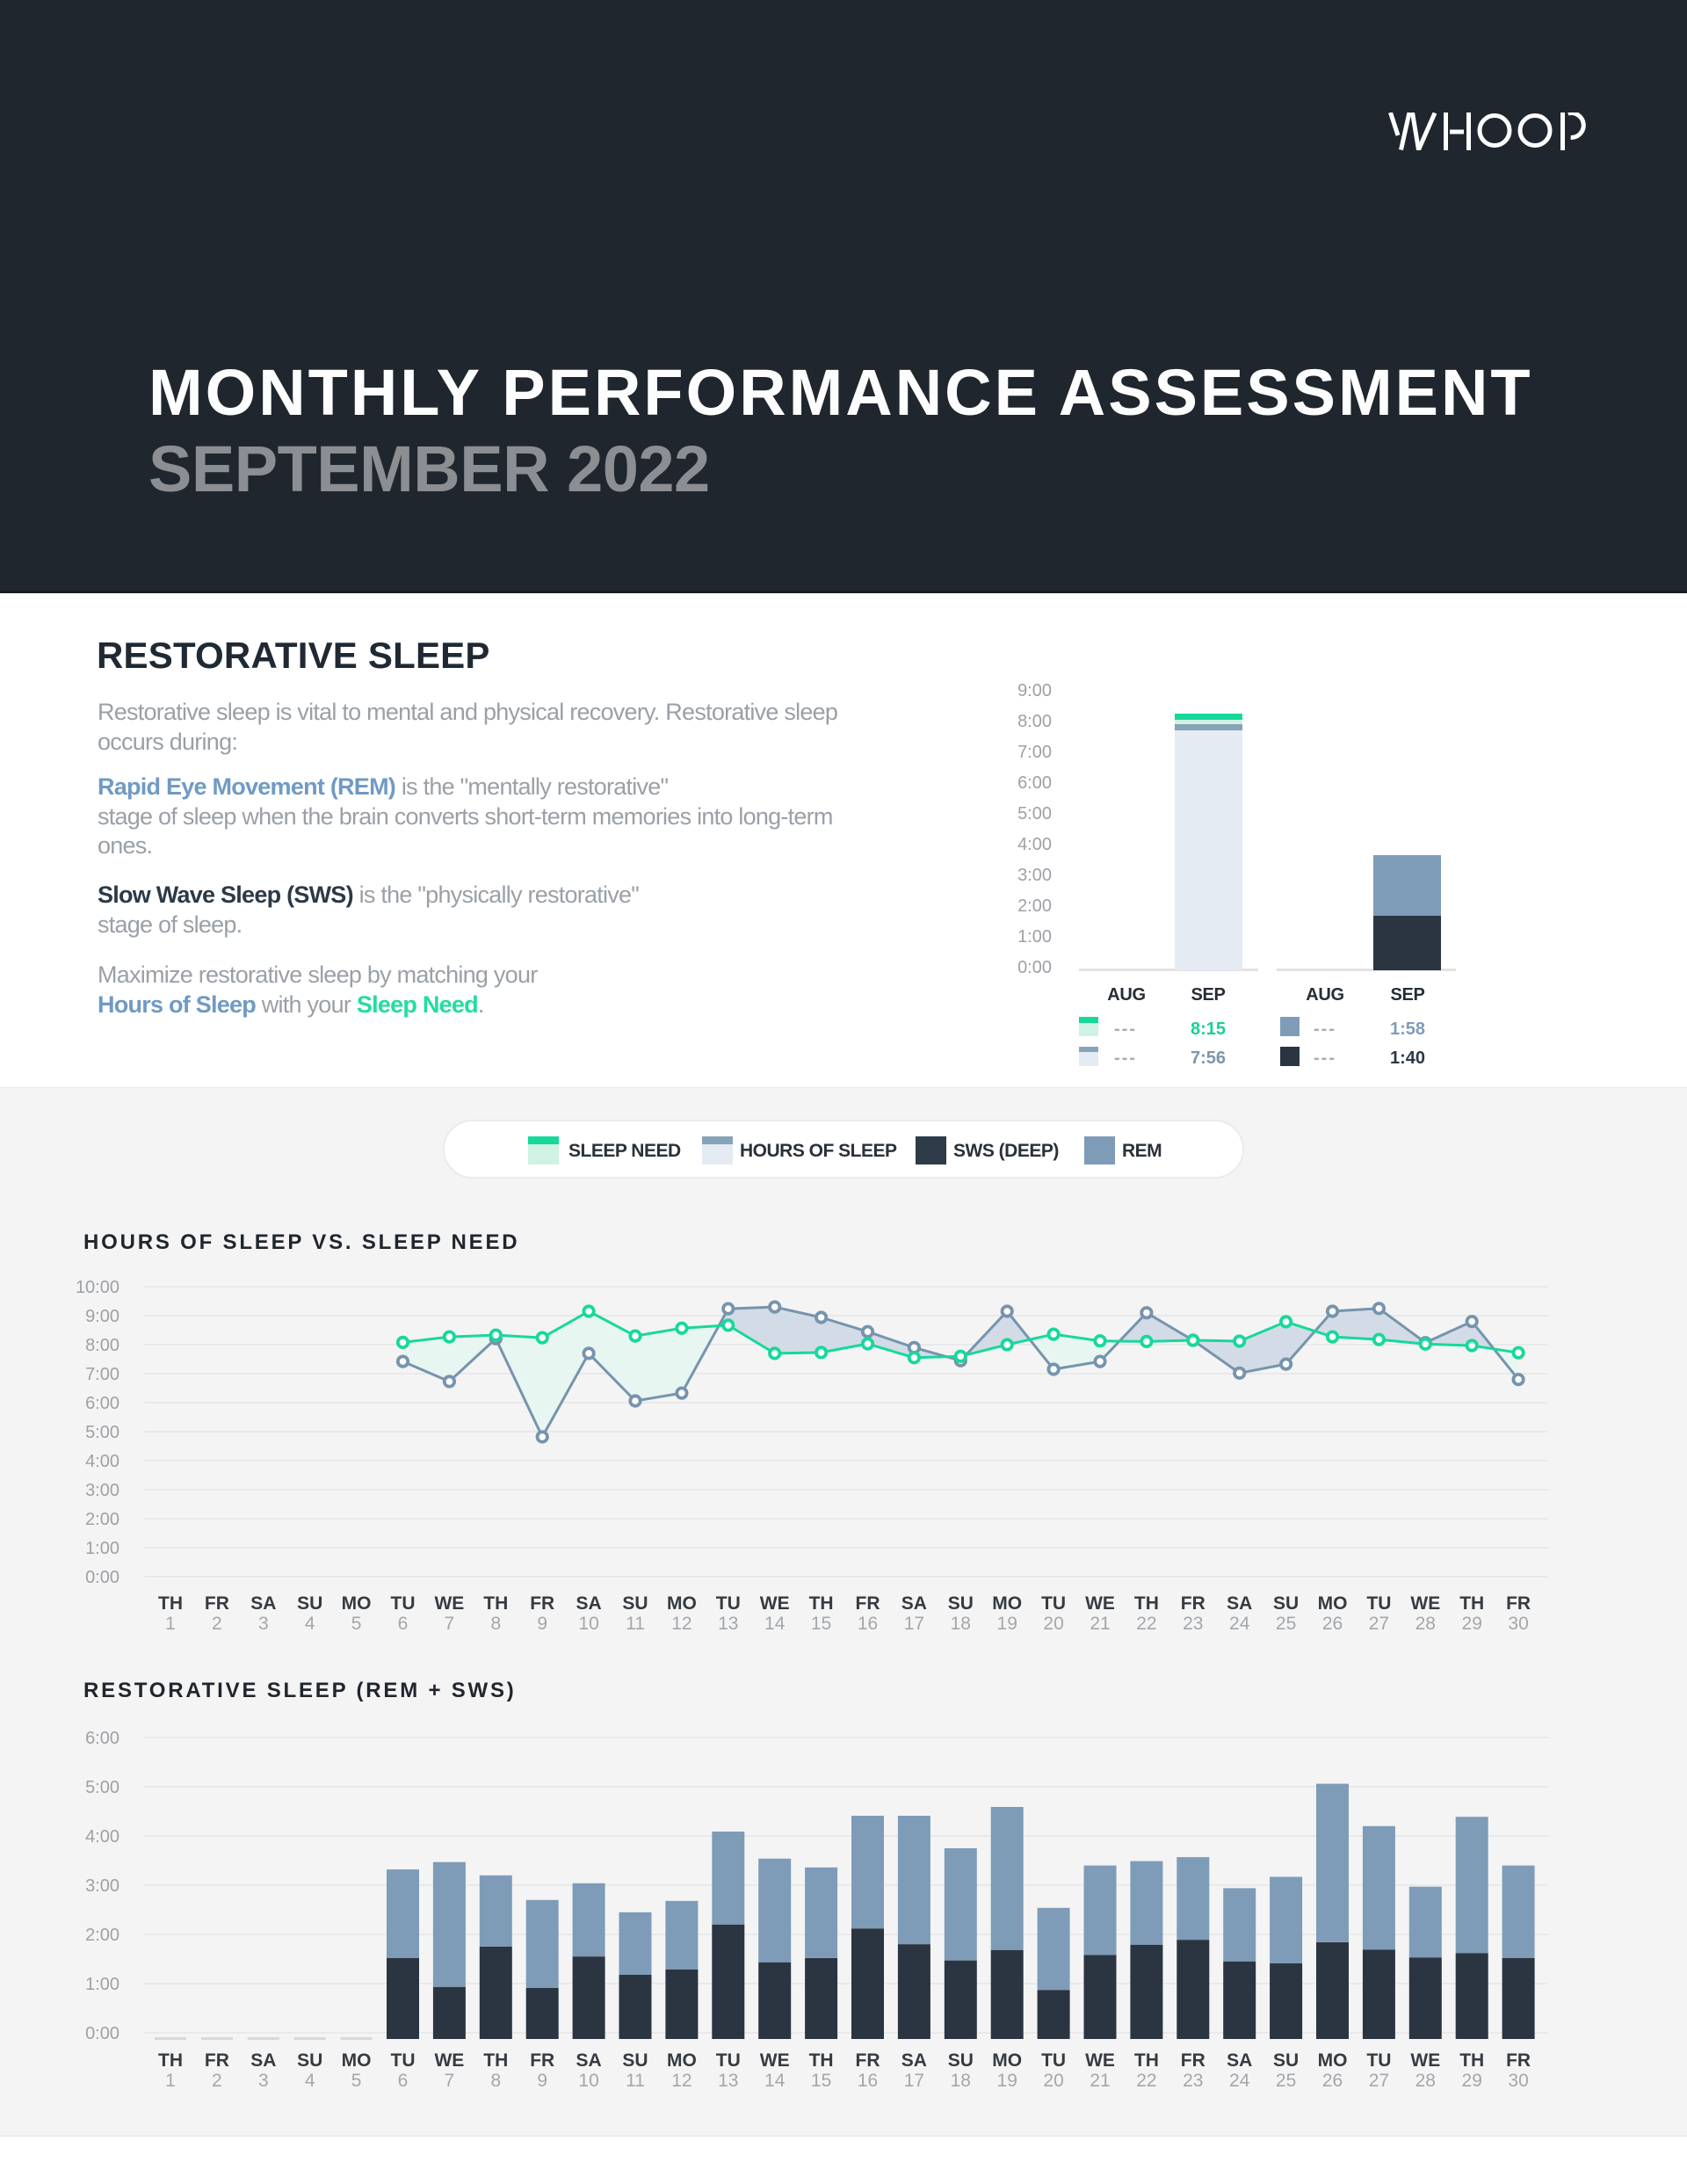 This screenshot has height=2184, width=1687. I want to click on svg-text: 23, so click(1193, 1624).